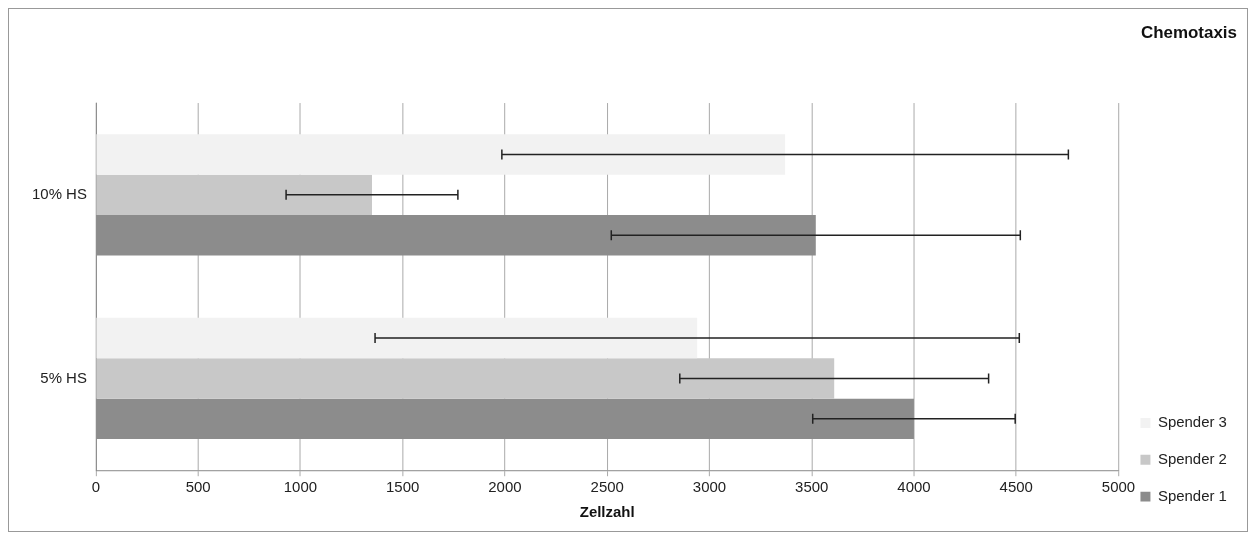 Image resolution: width=1258 pixels, height=542 pixels. What do you see at coordinates (607, 512) in the screenshot?
I see `x-axis-title: Zellzahl` at bounding box center [607, 512].